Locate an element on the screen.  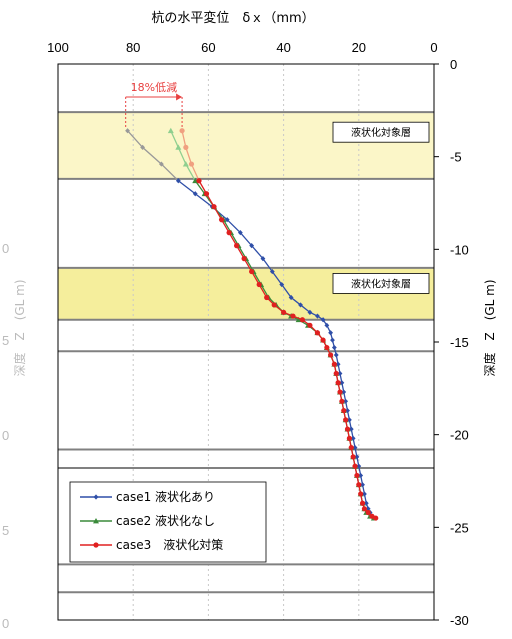
x-tick-labels: 100 80 60 40 20 0 is located at coordinates (242, 47).